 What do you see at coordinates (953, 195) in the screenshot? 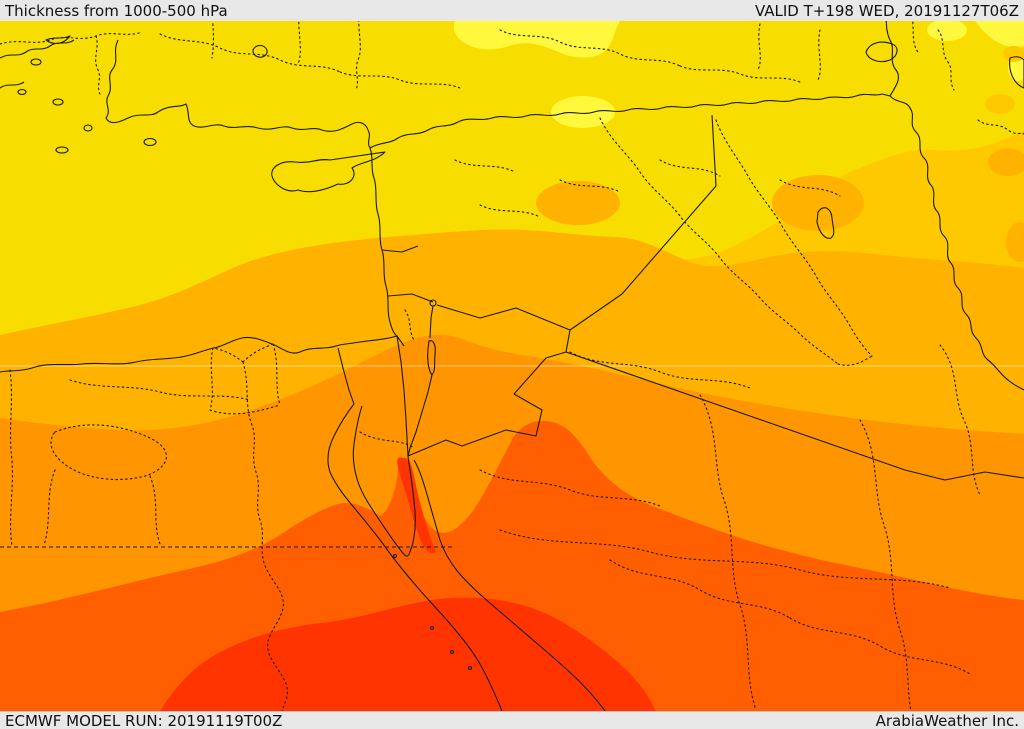
I see `border-iran` at bounding box center [953, 195].